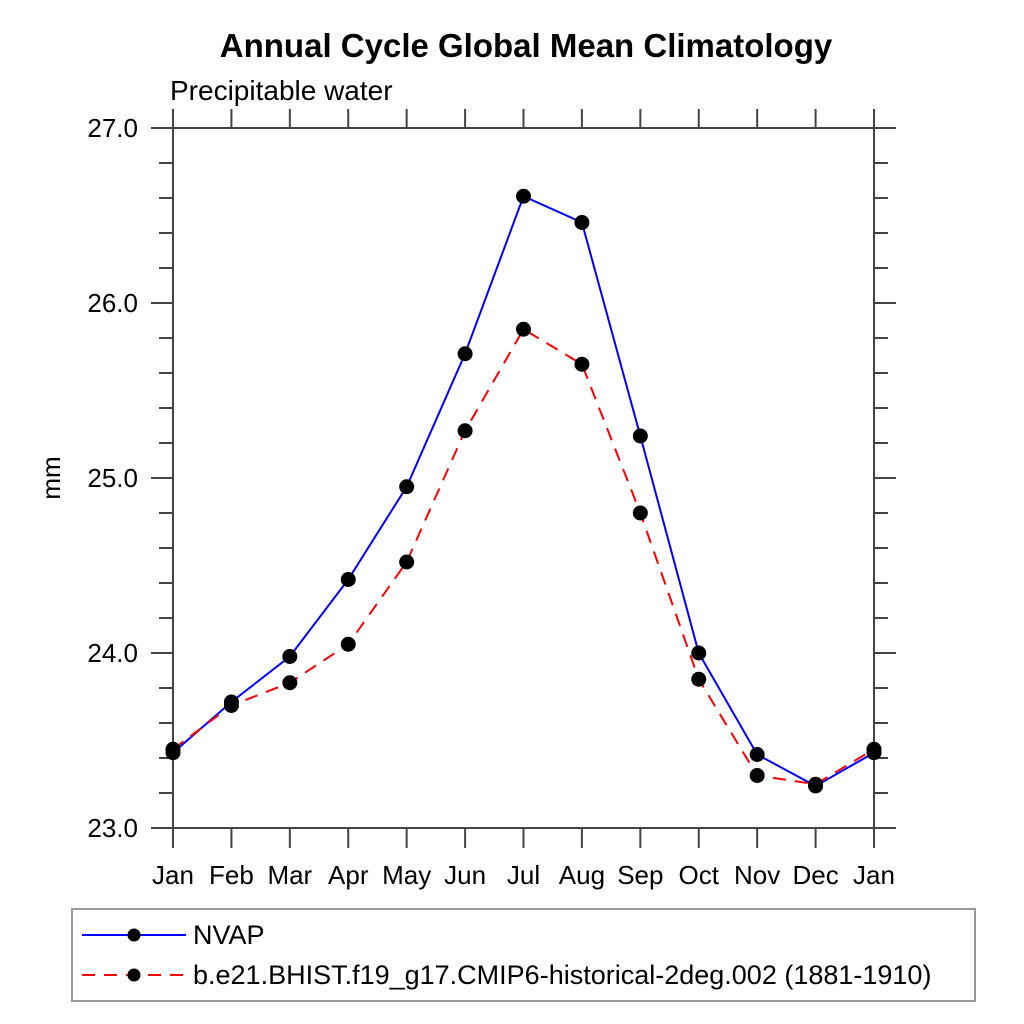 The image size is (1024, 1024). I want to click on y-tick-label: 27.0, so click(112, 128).